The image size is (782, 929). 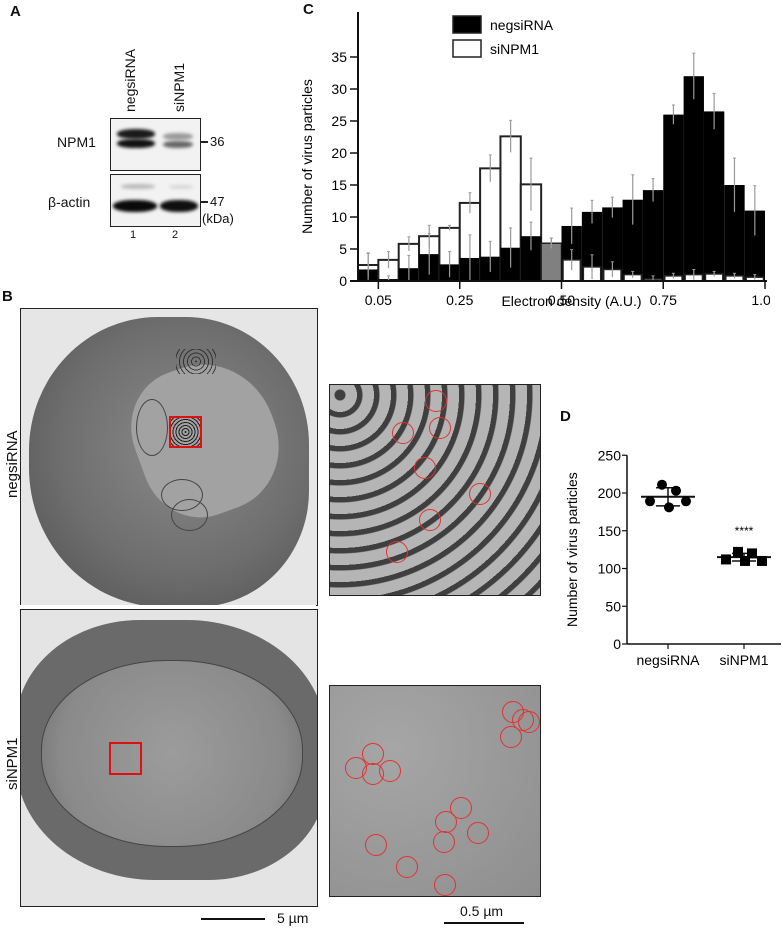 I want to click on roi-box-negsirna, so click(x=185, y=432).